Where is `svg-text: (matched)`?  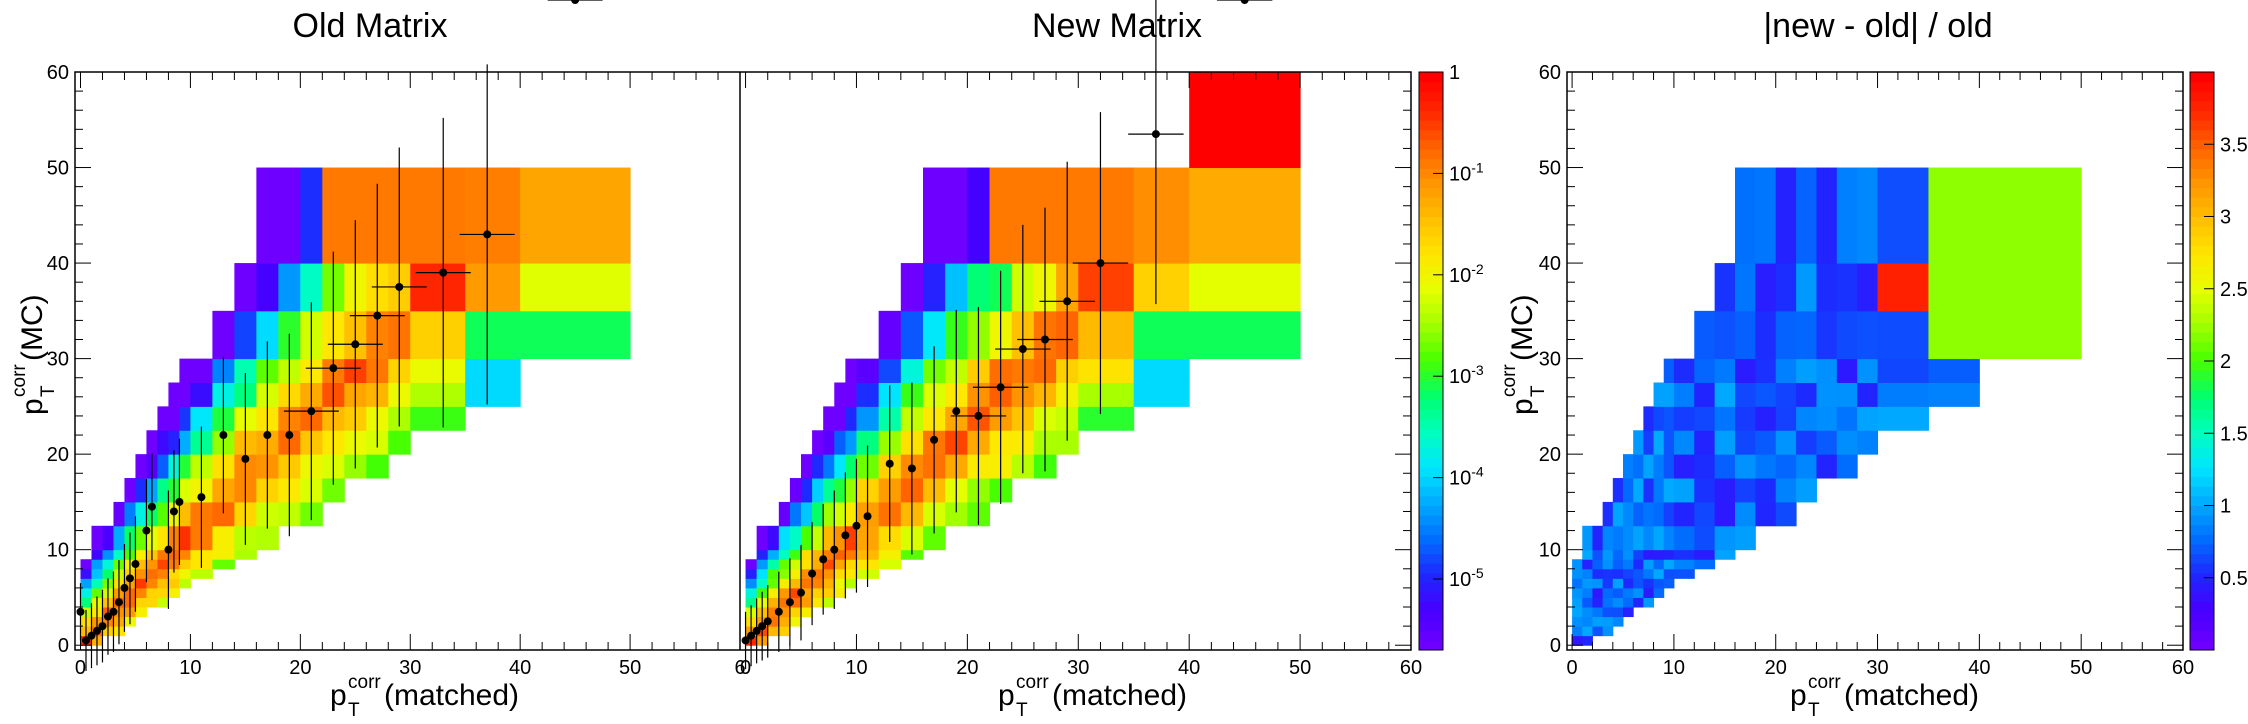 svg-text: (matched) is located at coordinates (1119, 695).